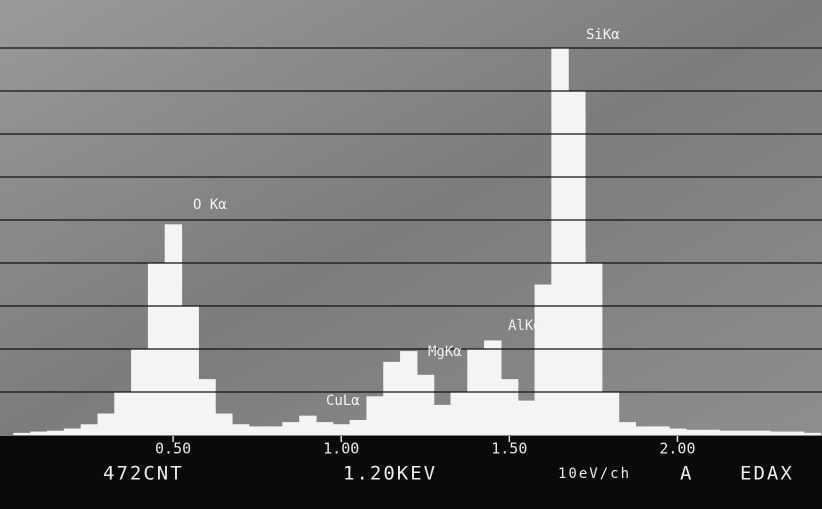  What do you see at coordinates (445, 352) in the screenshot?
I see `peak-label: MgKα` at bounding box center [445, 352].